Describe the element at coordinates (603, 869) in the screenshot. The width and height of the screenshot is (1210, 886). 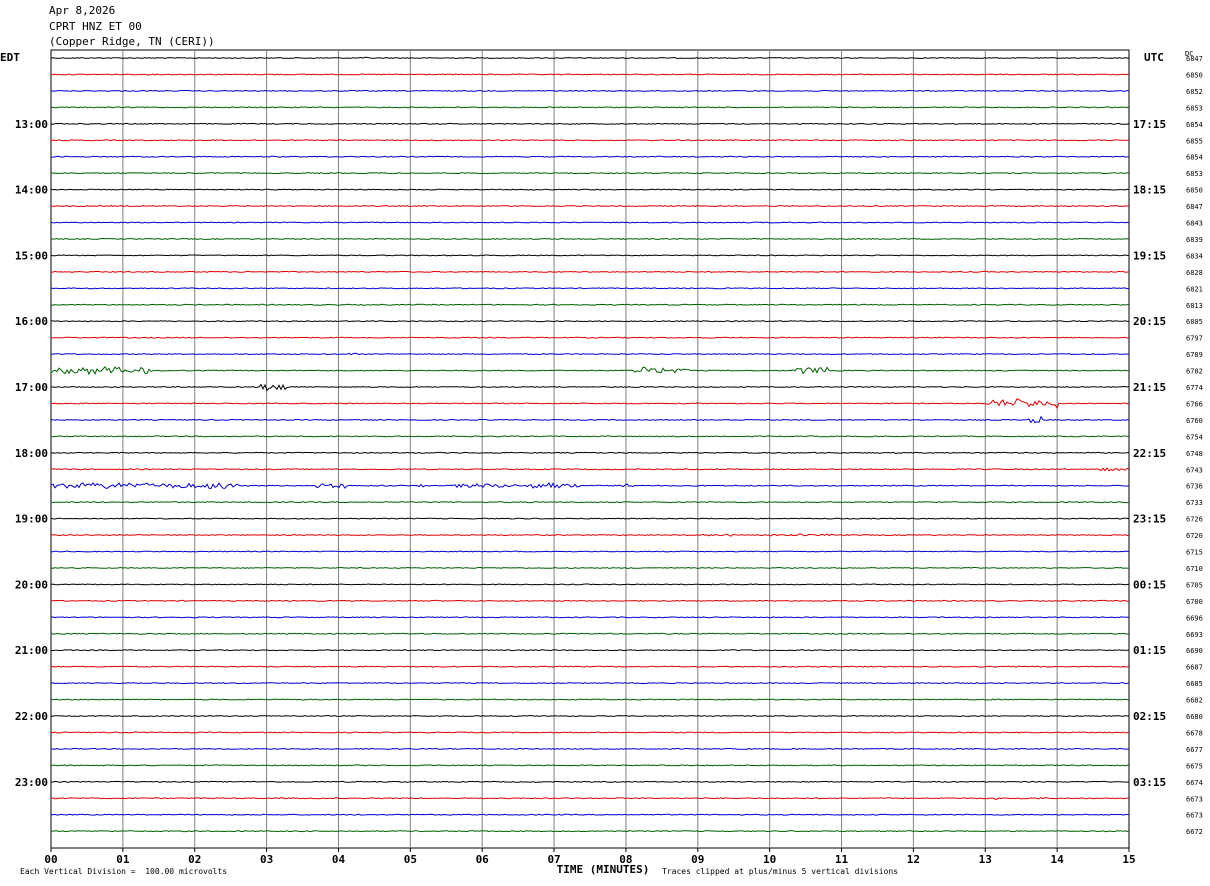
I see `x-axis-label: TIME (MINUTES)` at that location.